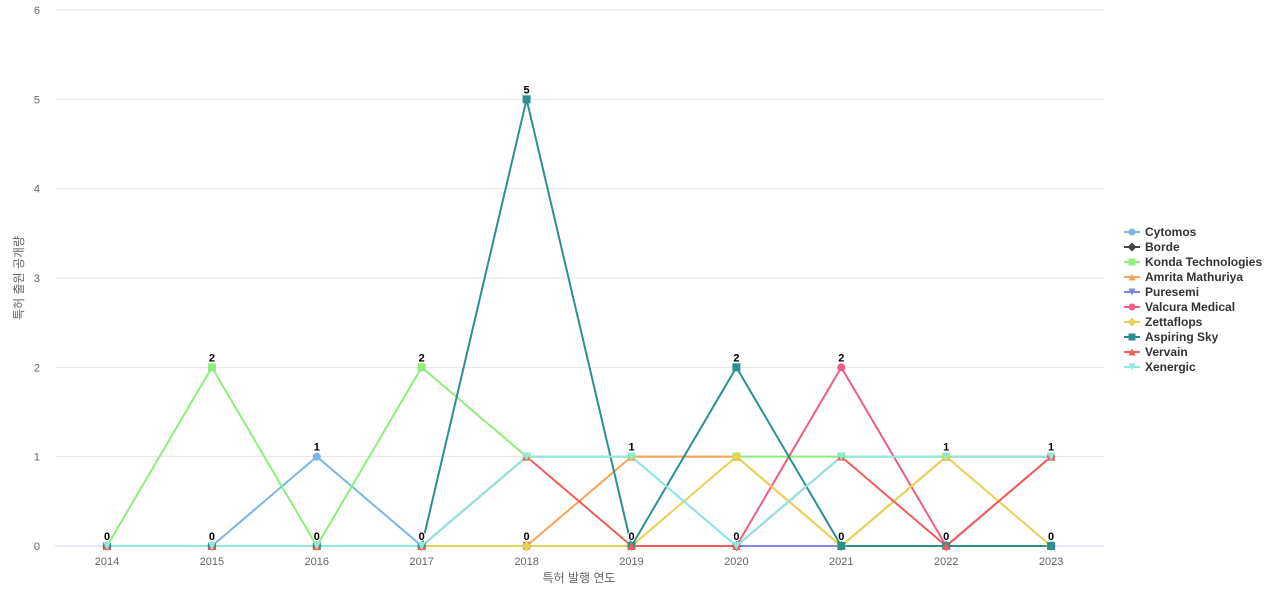  I want to click on legend-item: Aspiring Sky, so click(1193, 336).